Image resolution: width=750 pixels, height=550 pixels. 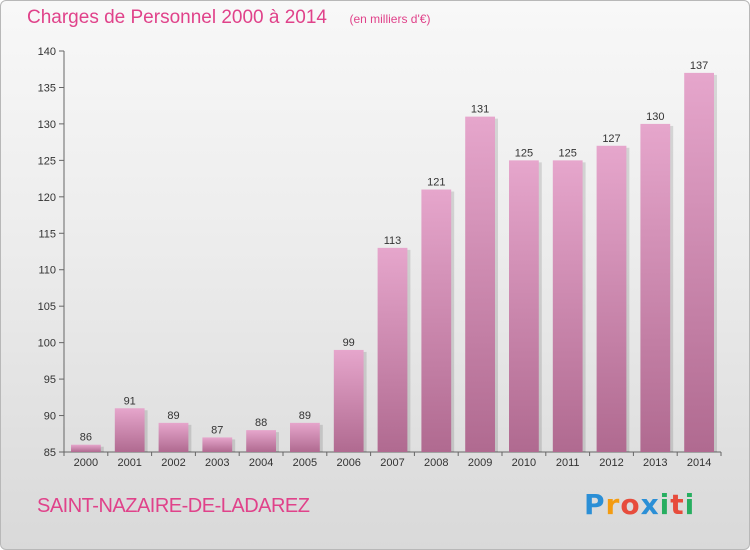 What do you see at coordinates (129, 463) in the screenshot?
I see `x-tick-label: 2001` at bounding box center [129, 463].